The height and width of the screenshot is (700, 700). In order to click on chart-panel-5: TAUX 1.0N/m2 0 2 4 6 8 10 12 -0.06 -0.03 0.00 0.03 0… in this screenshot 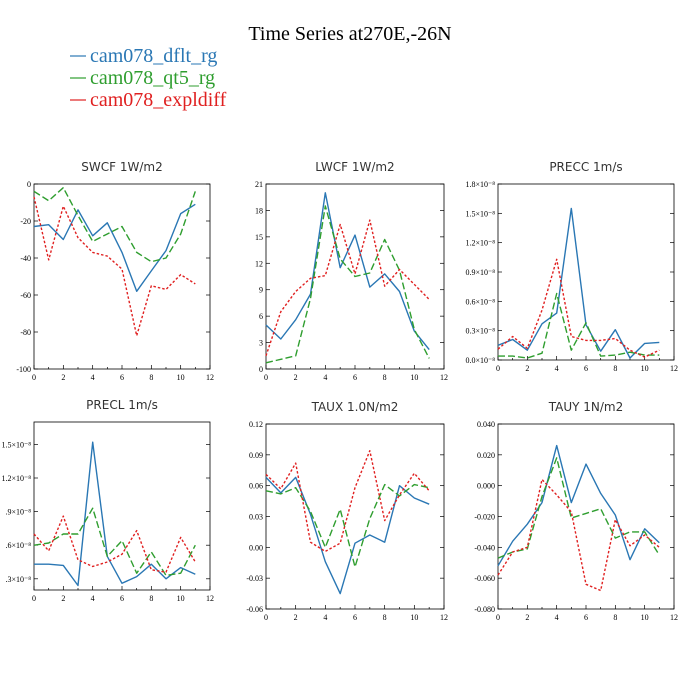, I will do `click(347, 511)`.